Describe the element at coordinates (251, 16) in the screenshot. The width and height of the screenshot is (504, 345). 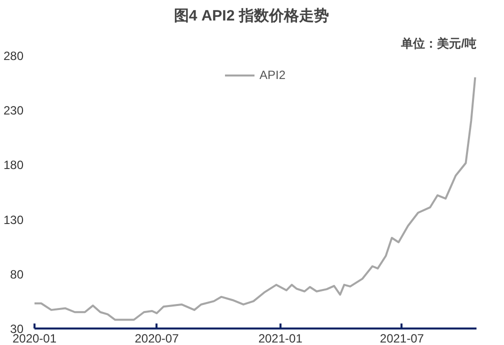
I see `chart-title: 图4 API2 指数价格走势` at that location.